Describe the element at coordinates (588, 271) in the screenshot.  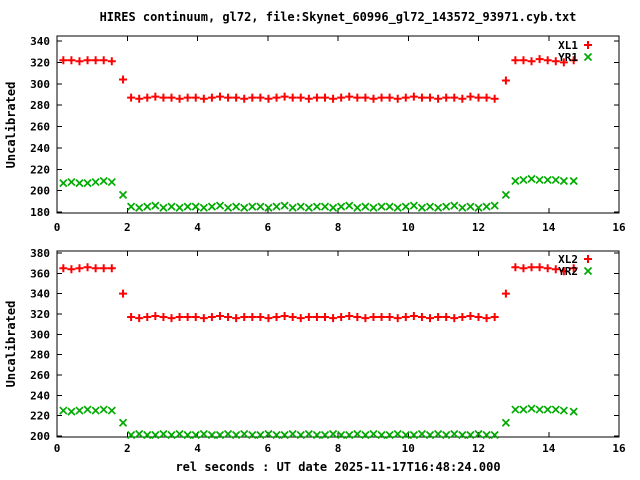
I see `legend-cross-marker` at that location.